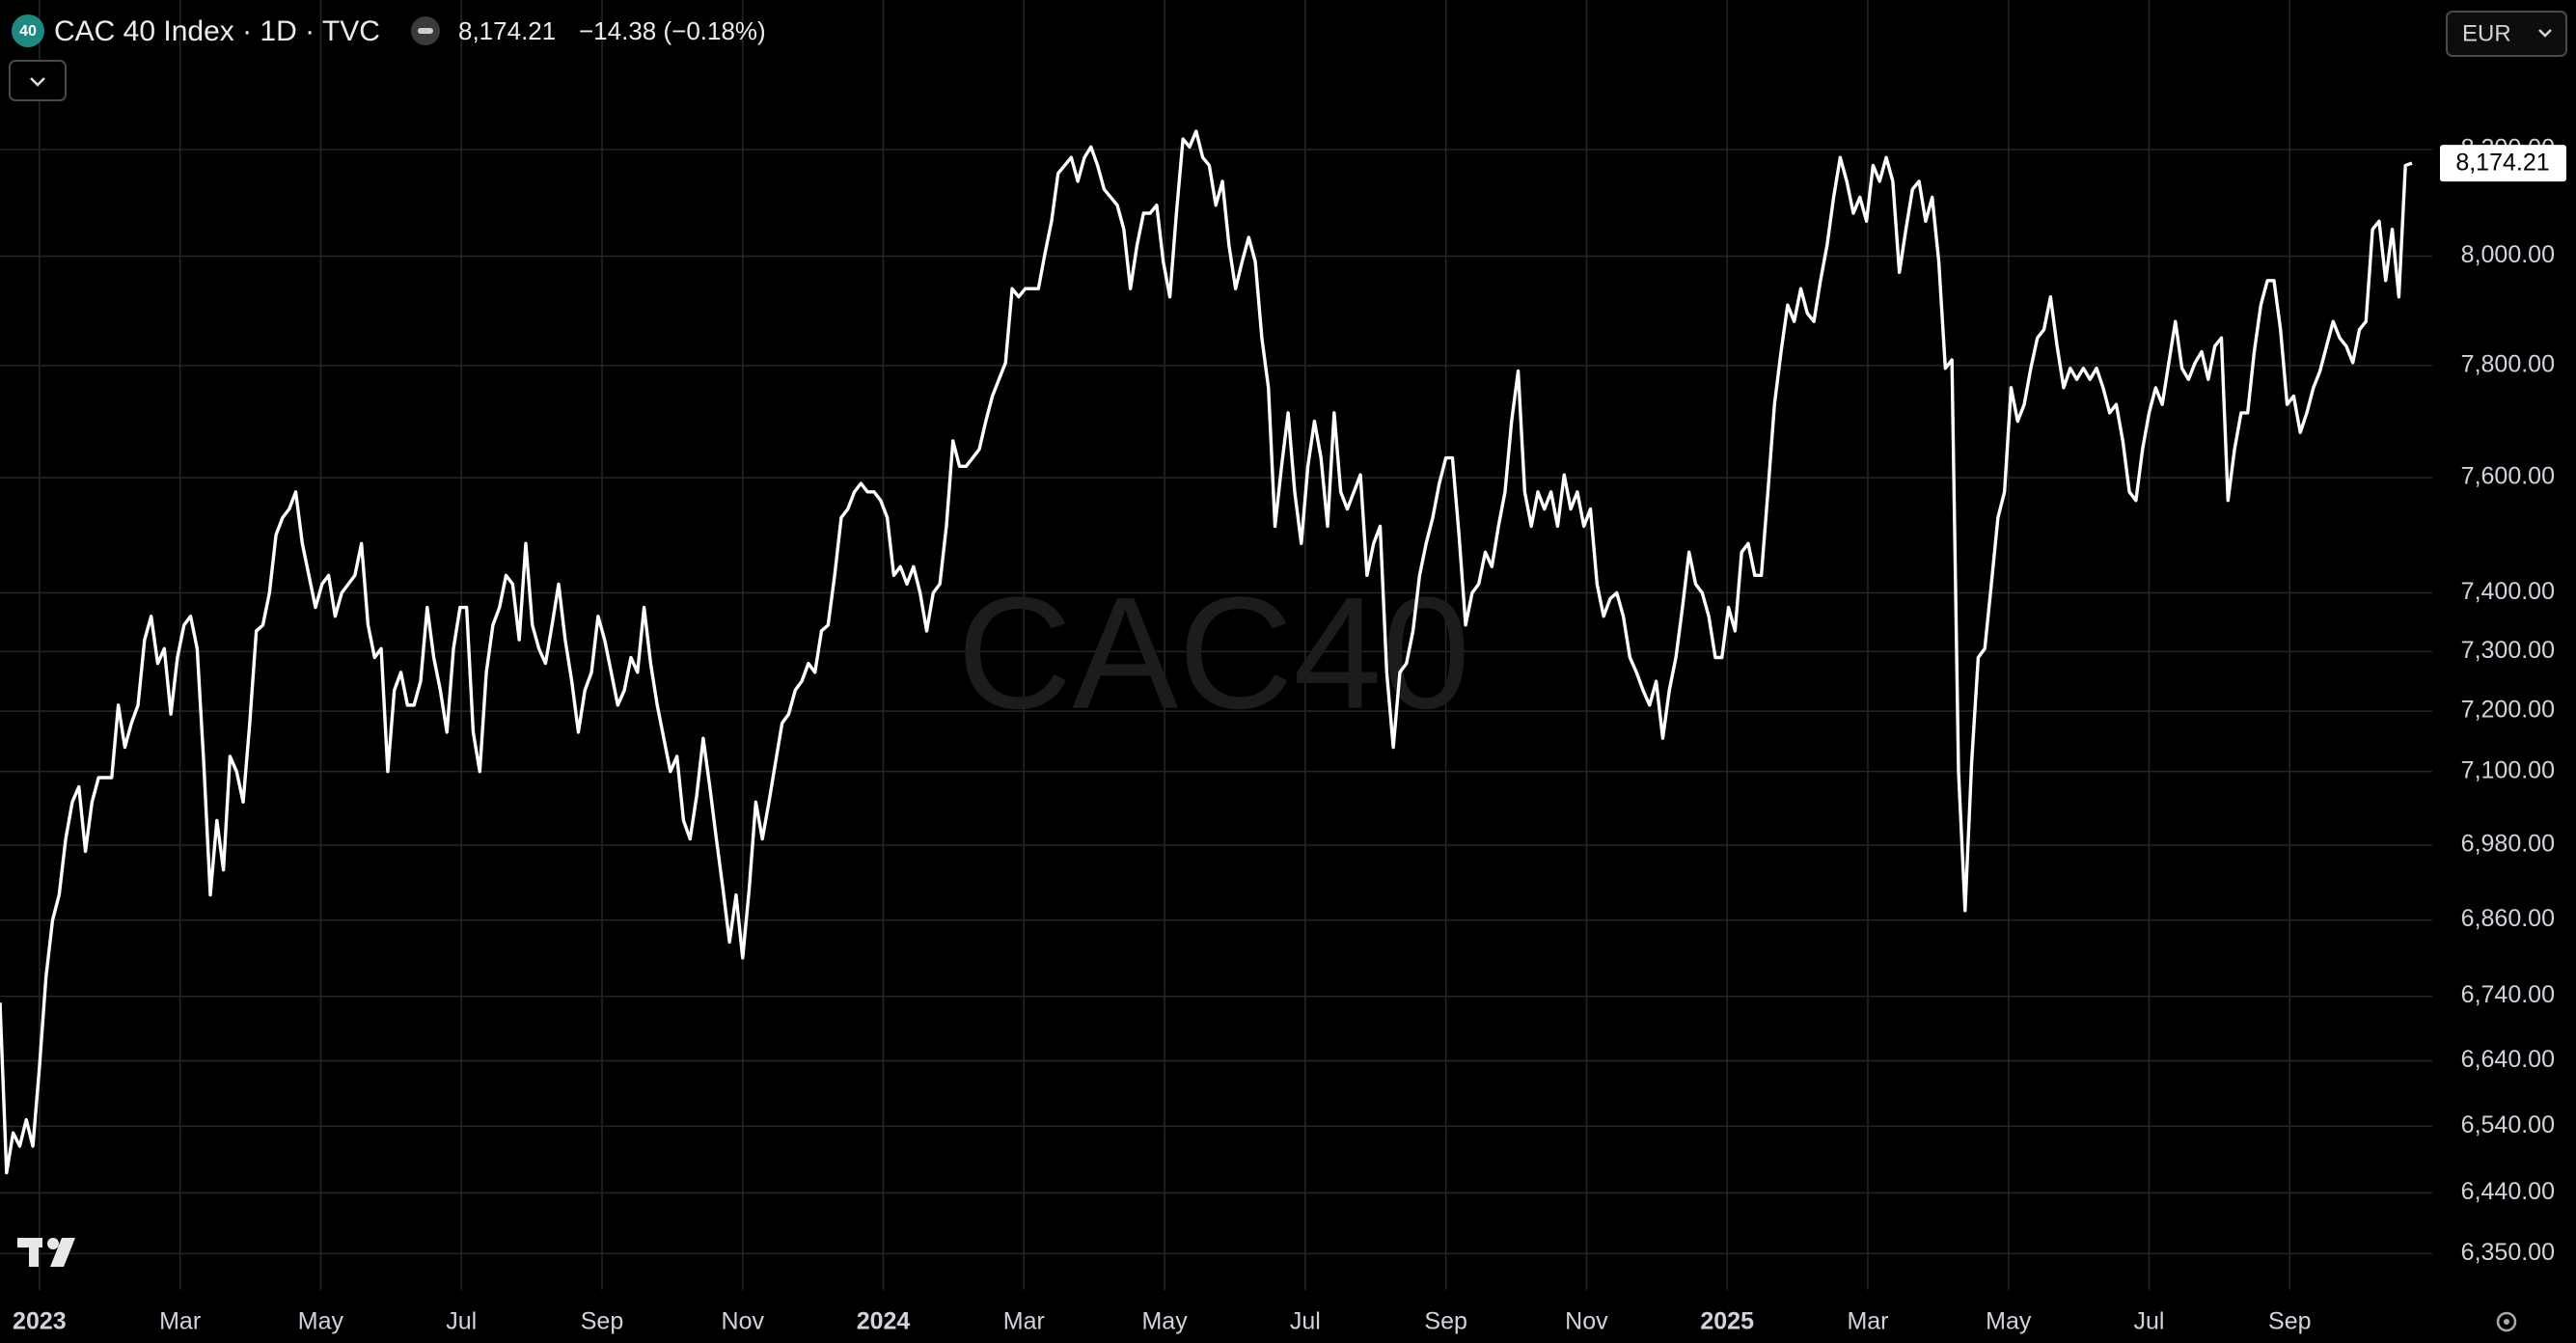  Describe the element at coordinates (425, 31) in the screenshot. I see `market-status-icon` at that location.